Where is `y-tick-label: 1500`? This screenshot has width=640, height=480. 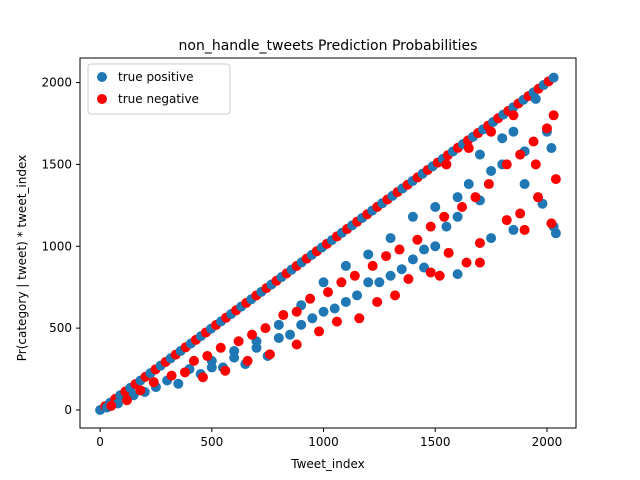 y-tick-label: 1500 is located at coordinates (56, 164).